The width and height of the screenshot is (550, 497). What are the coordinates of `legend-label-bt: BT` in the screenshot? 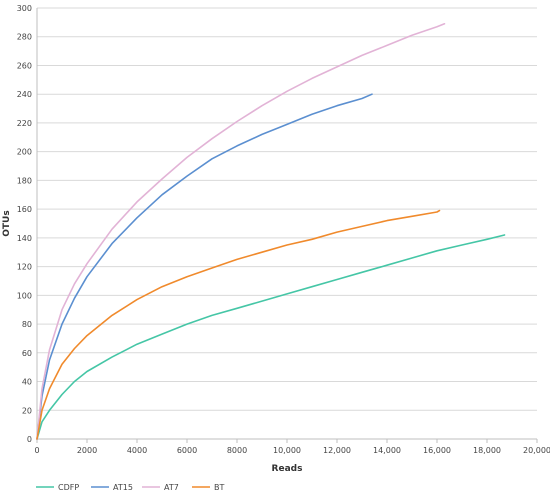 It's located at (219, 487).